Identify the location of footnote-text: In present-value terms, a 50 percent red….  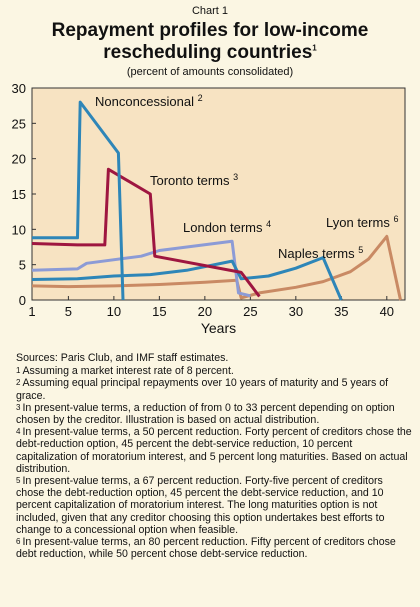
(214, 450).